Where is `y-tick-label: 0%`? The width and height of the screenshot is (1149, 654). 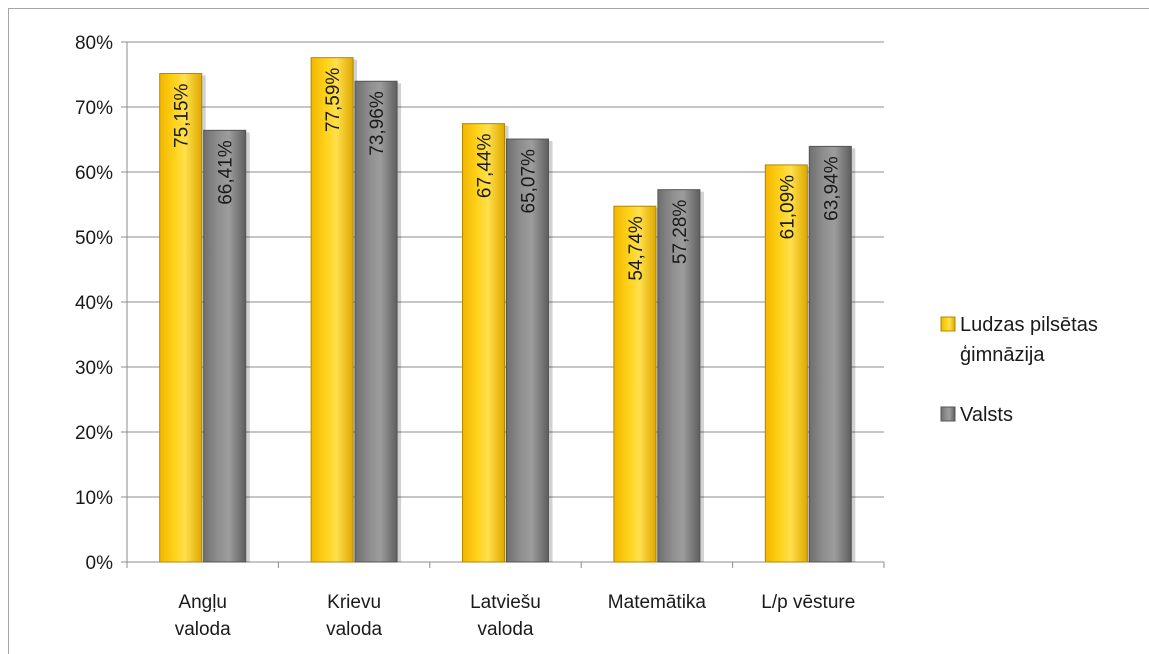
y-tick-label: 0% is located at coordinates (100, 563).